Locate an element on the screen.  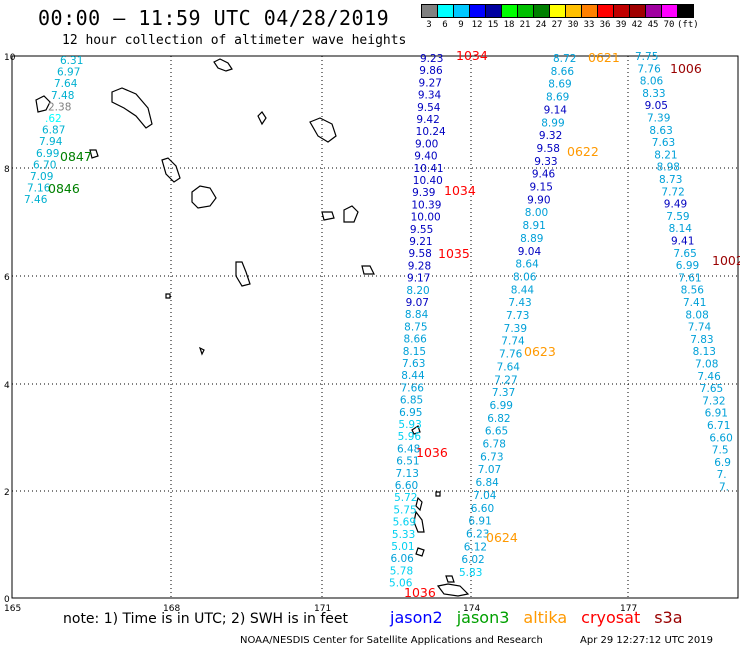
wave-height-label: 8.75 is located at coordinates (415, 327).